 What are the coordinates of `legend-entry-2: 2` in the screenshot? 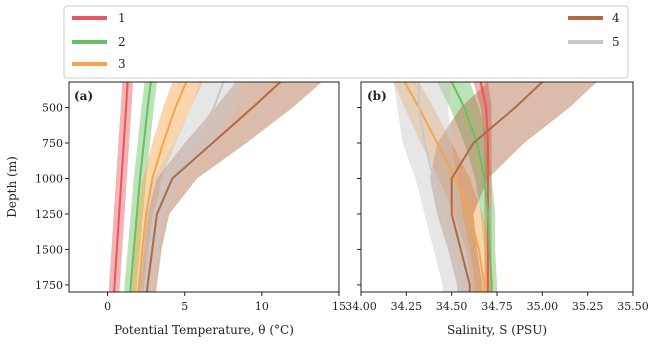 It's located at (99, 42).